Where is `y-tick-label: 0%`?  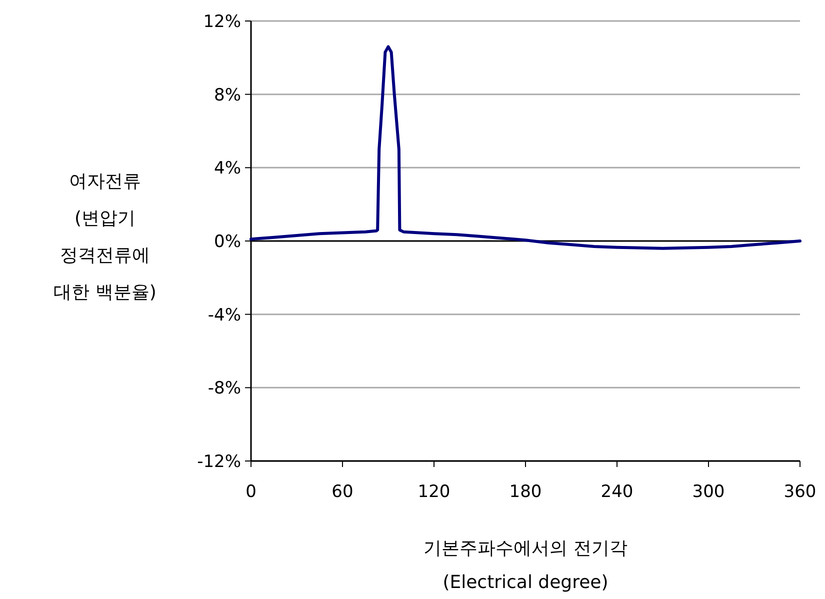
y-tick-label: 0% is located at coordinates (227, 242).